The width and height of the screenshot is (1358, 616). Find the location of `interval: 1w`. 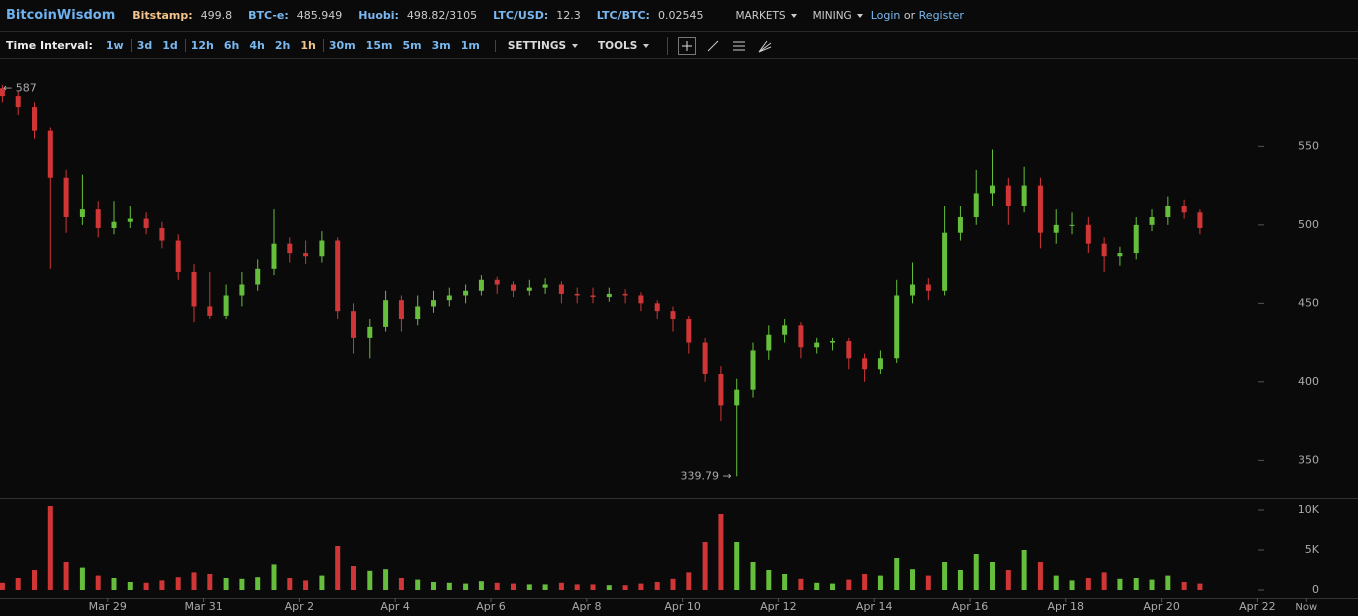

interval: 1w is located at coordinates (114, 45).